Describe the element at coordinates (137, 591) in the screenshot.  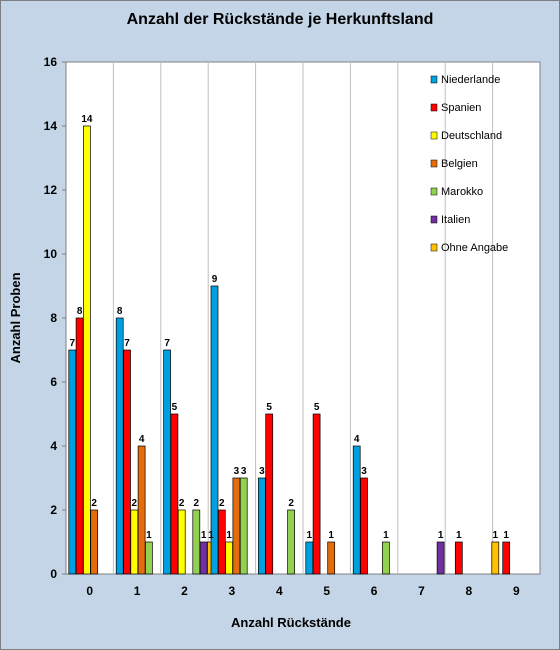
I see `x-tick-label: 1` at that location.